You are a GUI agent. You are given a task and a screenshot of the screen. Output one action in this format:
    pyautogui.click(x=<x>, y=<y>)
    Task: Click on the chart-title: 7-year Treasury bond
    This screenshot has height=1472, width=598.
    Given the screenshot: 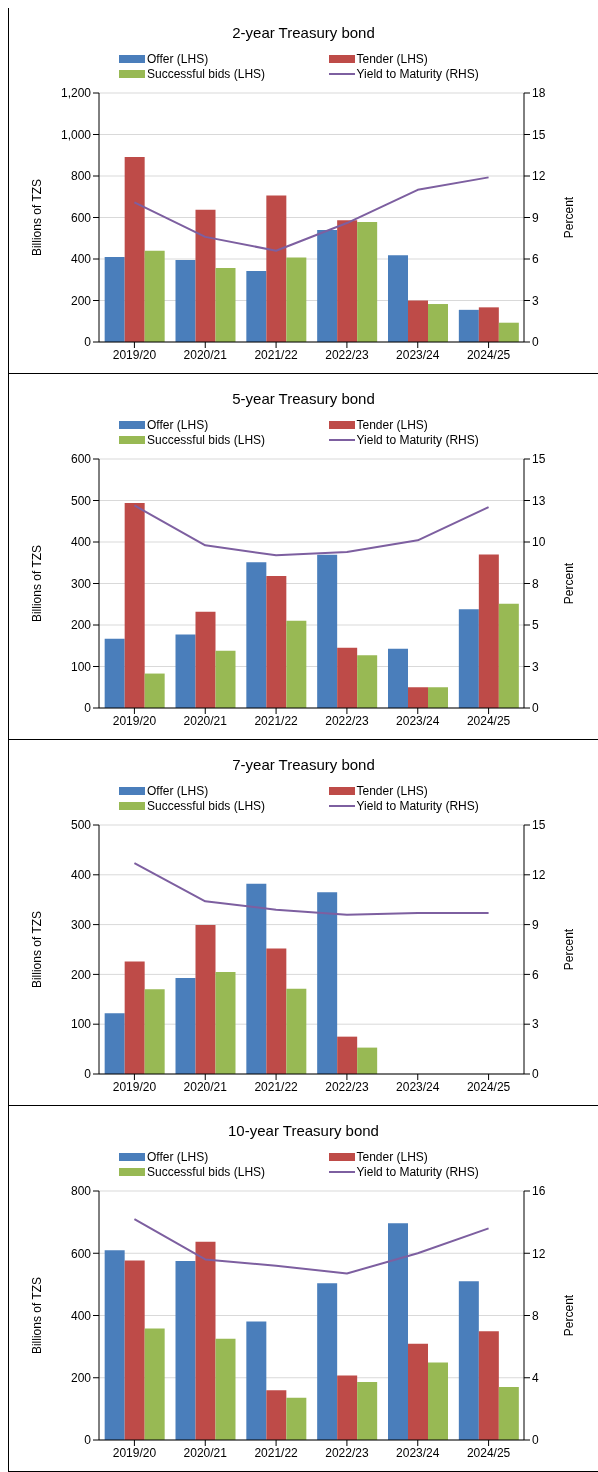 What is the action you would take?
    pyautogui.click(x=303, y=764)
    